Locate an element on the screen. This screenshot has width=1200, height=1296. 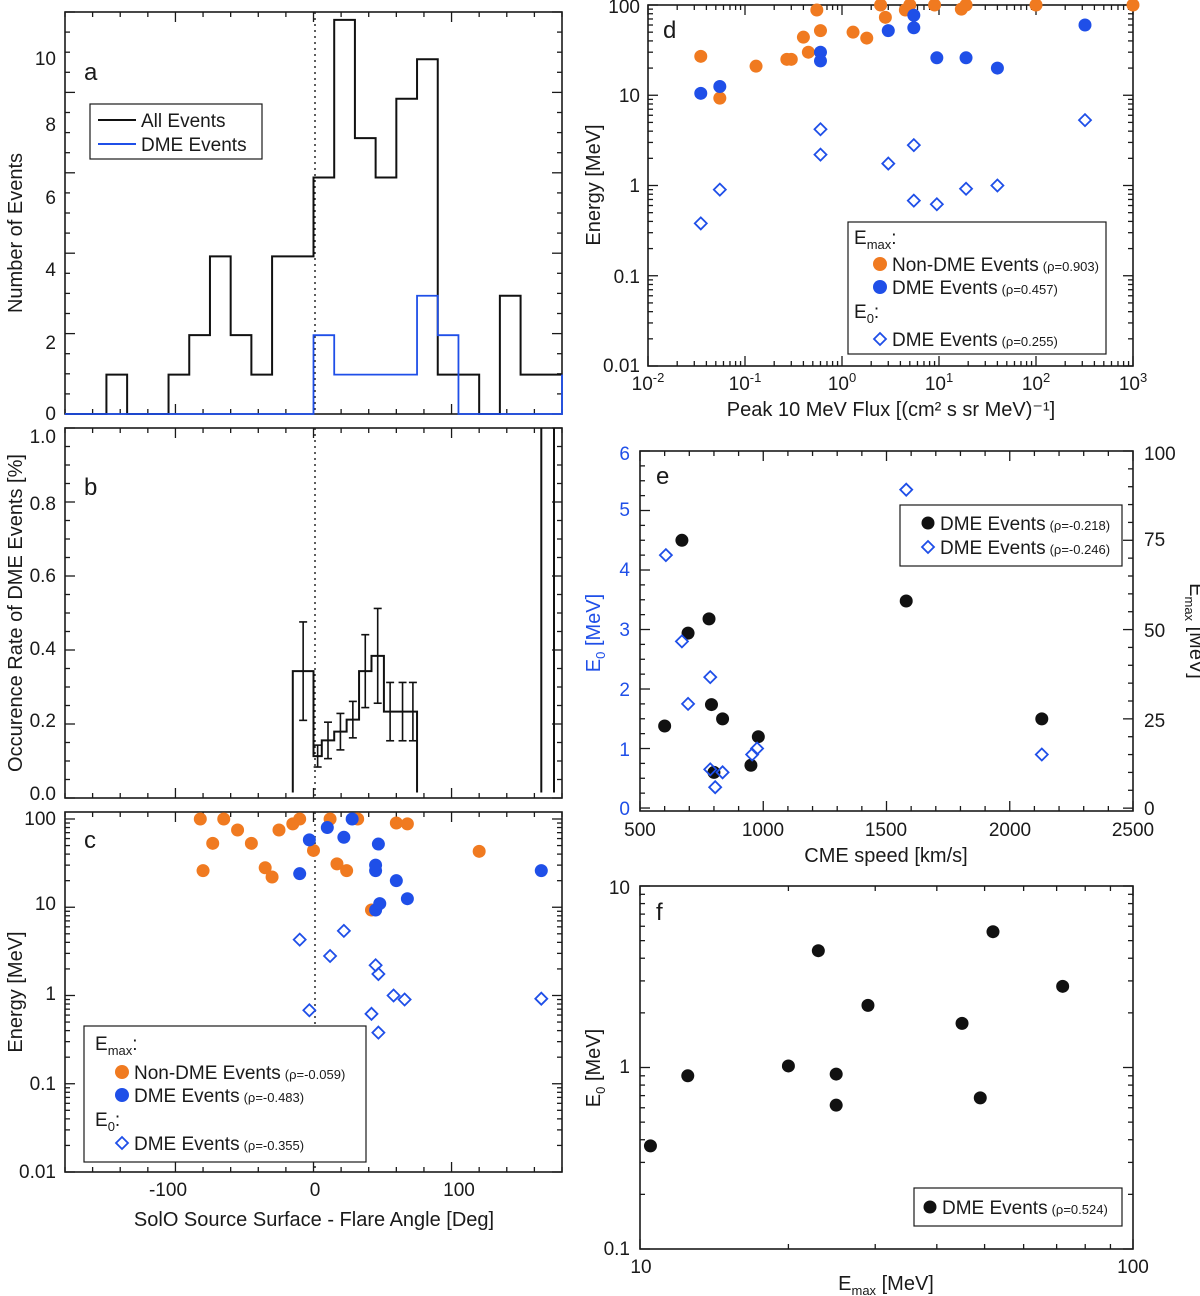
f-legend-box is located at coordinates (1018, 1207).